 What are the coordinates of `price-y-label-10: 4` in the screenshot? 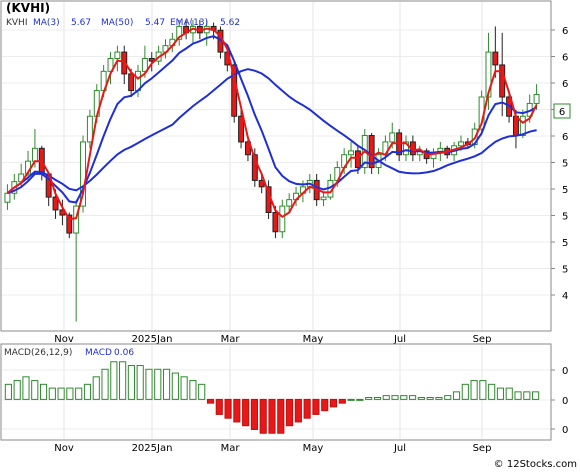 It's located at (565, 296).